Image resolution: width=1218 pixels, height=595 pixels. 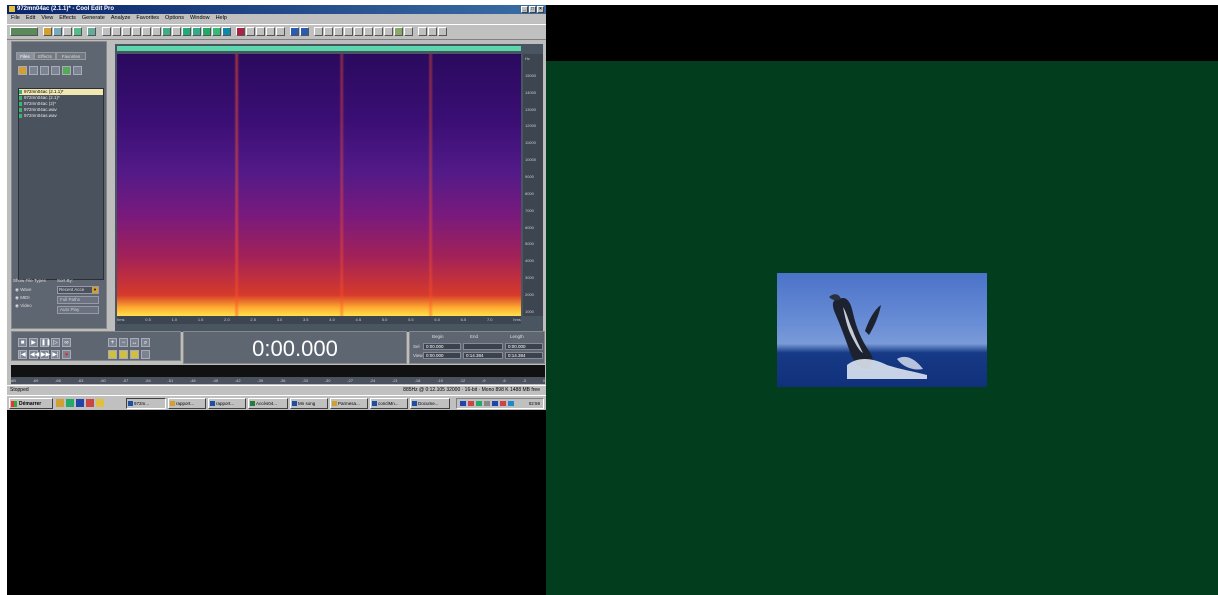 What do you see at coordinates (134, 354) in the screenshot?
I see `zoom-left-icon` at bounding box center [134, 354].